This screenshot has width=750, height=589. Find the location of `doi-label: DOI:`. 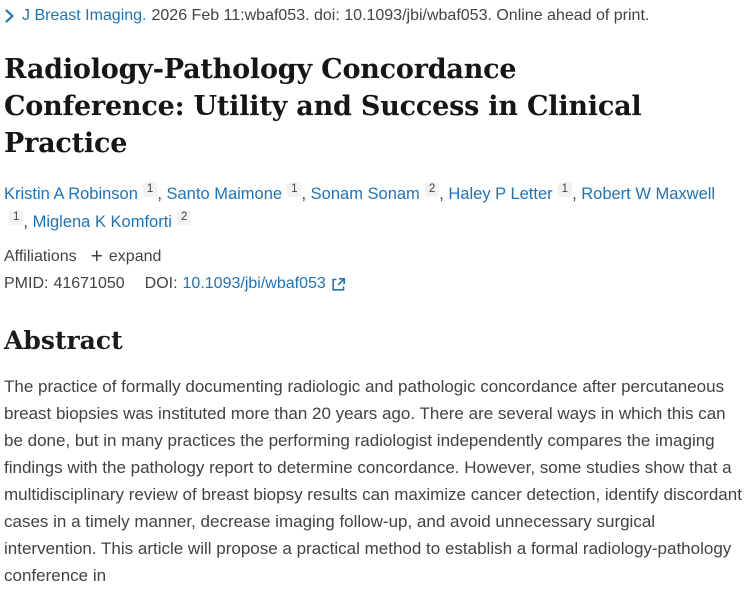

doi-label: DOI: is located at coordinates (161, 283).